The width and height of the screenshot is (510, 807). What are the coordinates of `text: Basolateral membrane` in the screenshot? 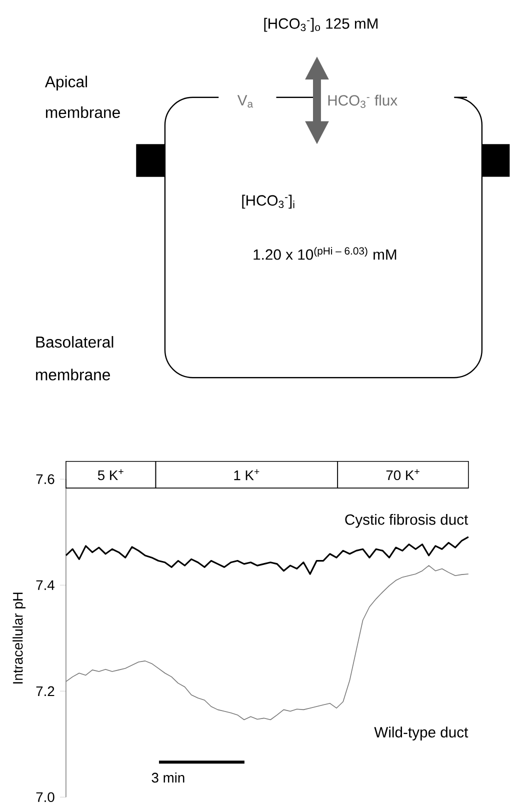 It's located at (75, 358).